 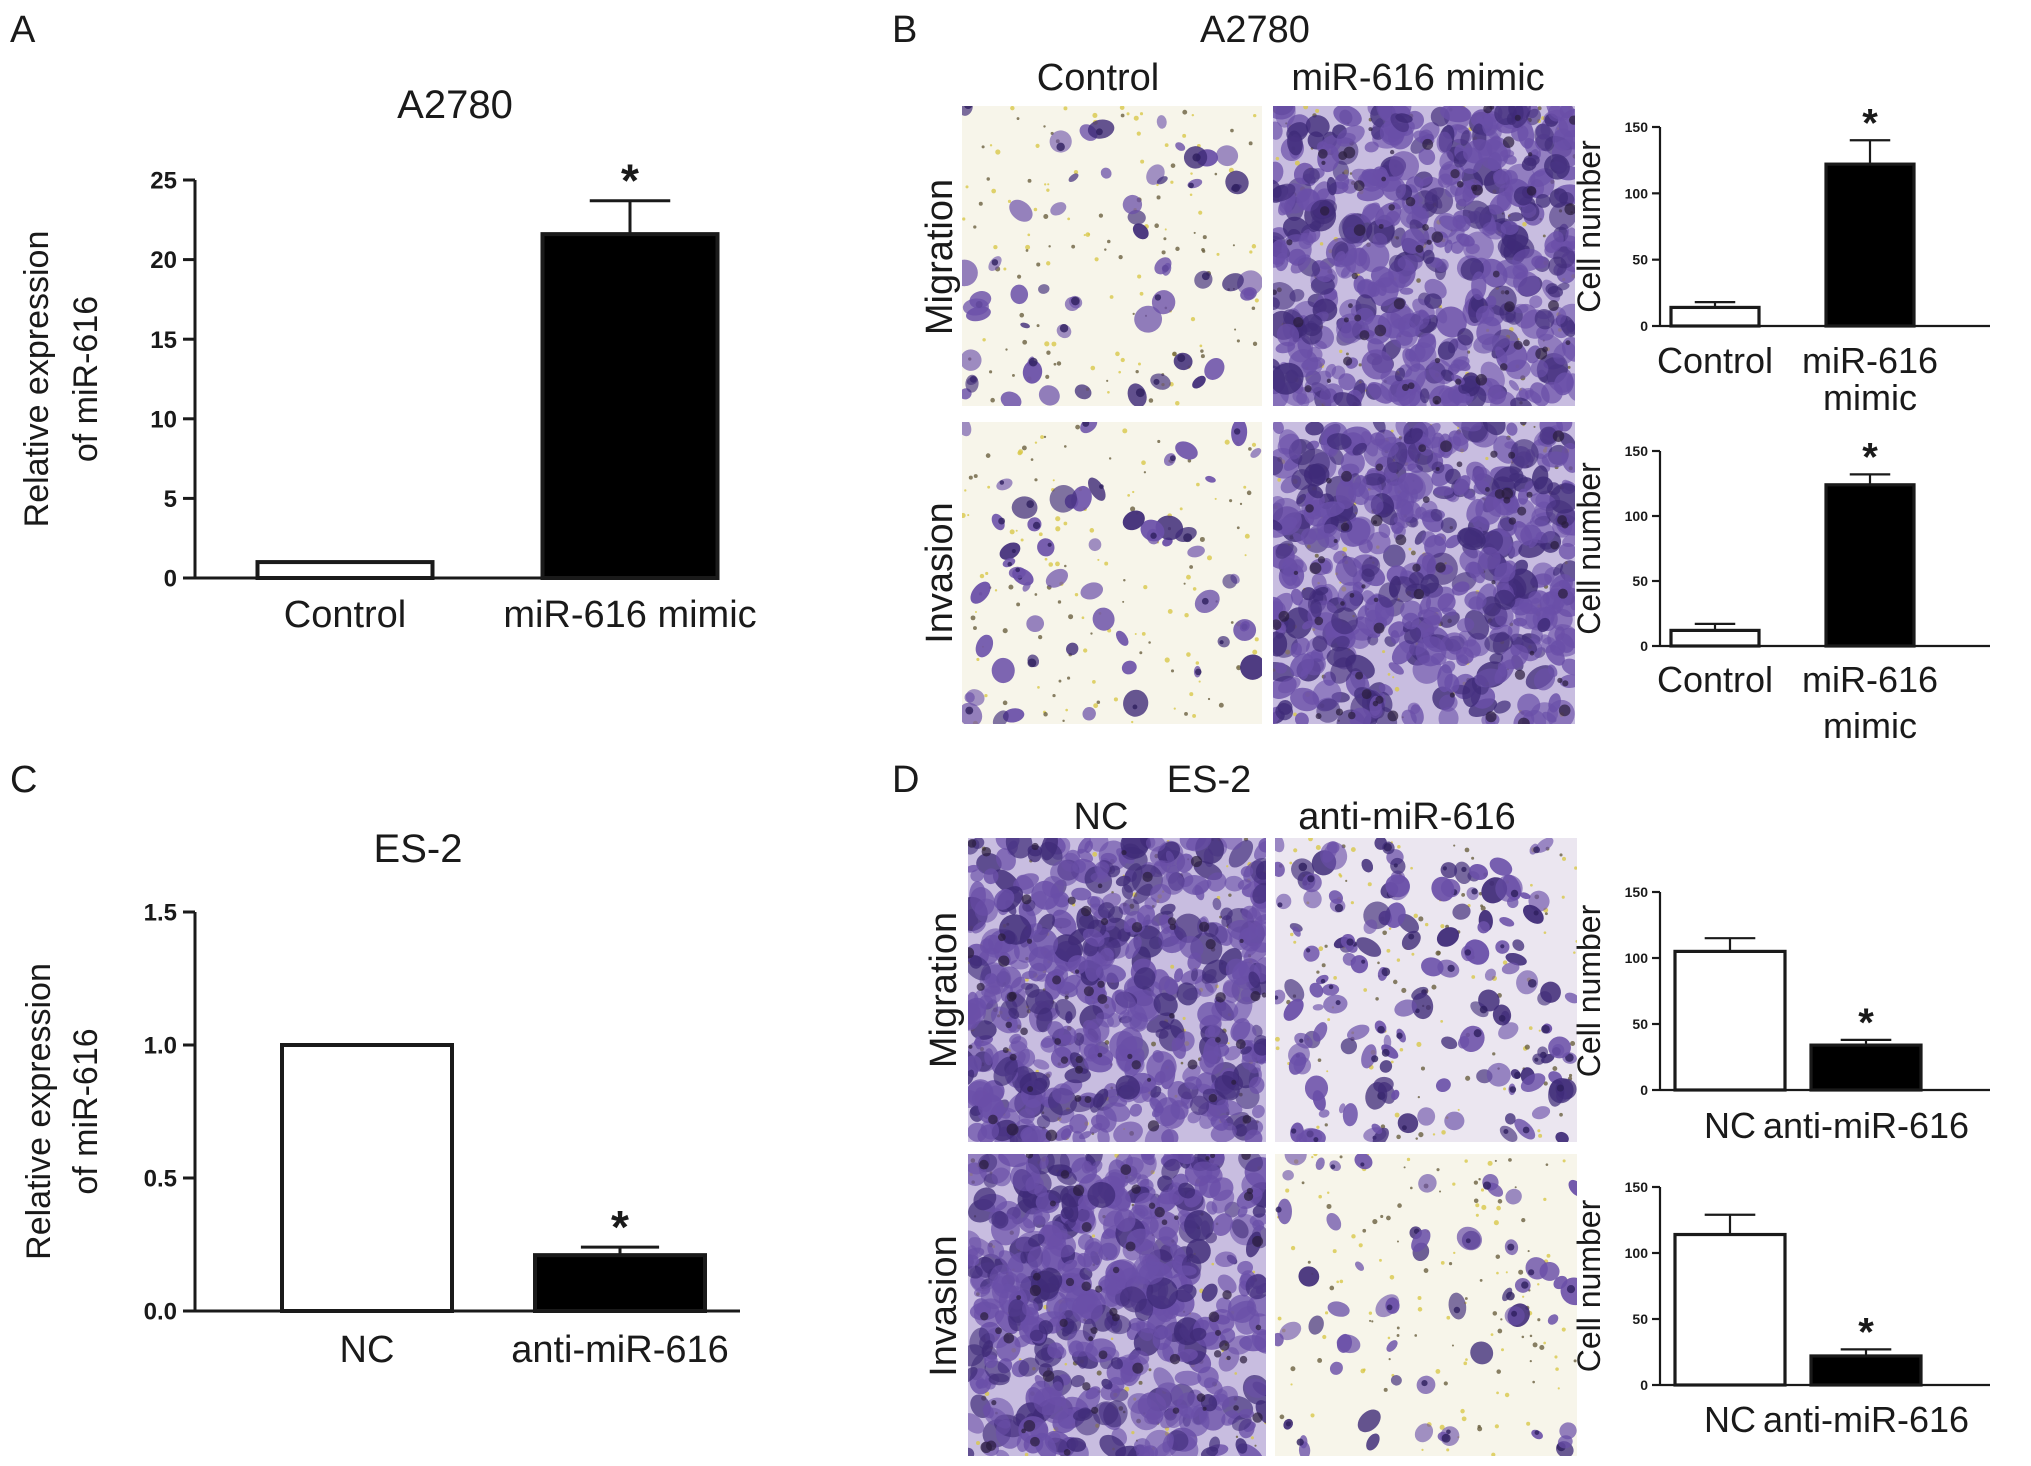 I want to click on panel-d-title: ES-2, so click(x=1209, y=780).